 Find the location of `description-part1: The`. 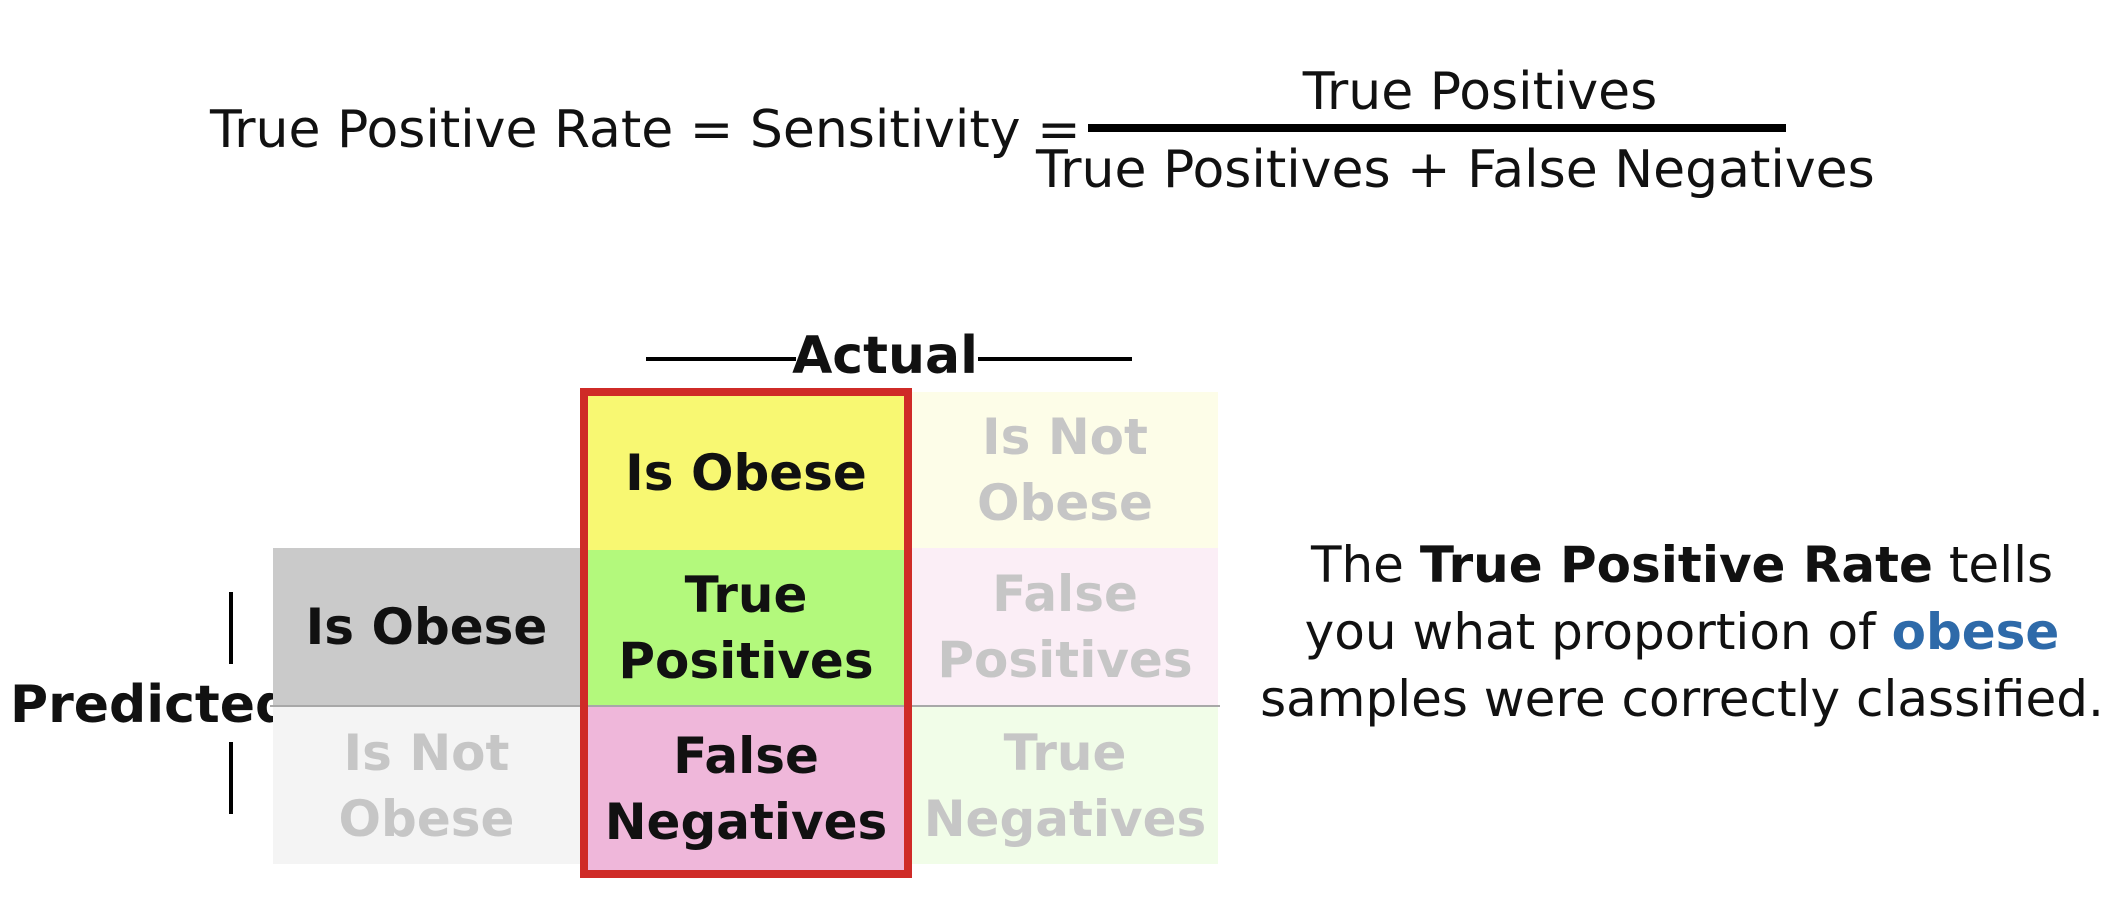

description-part1: The is located at coordinates (1365, 565).